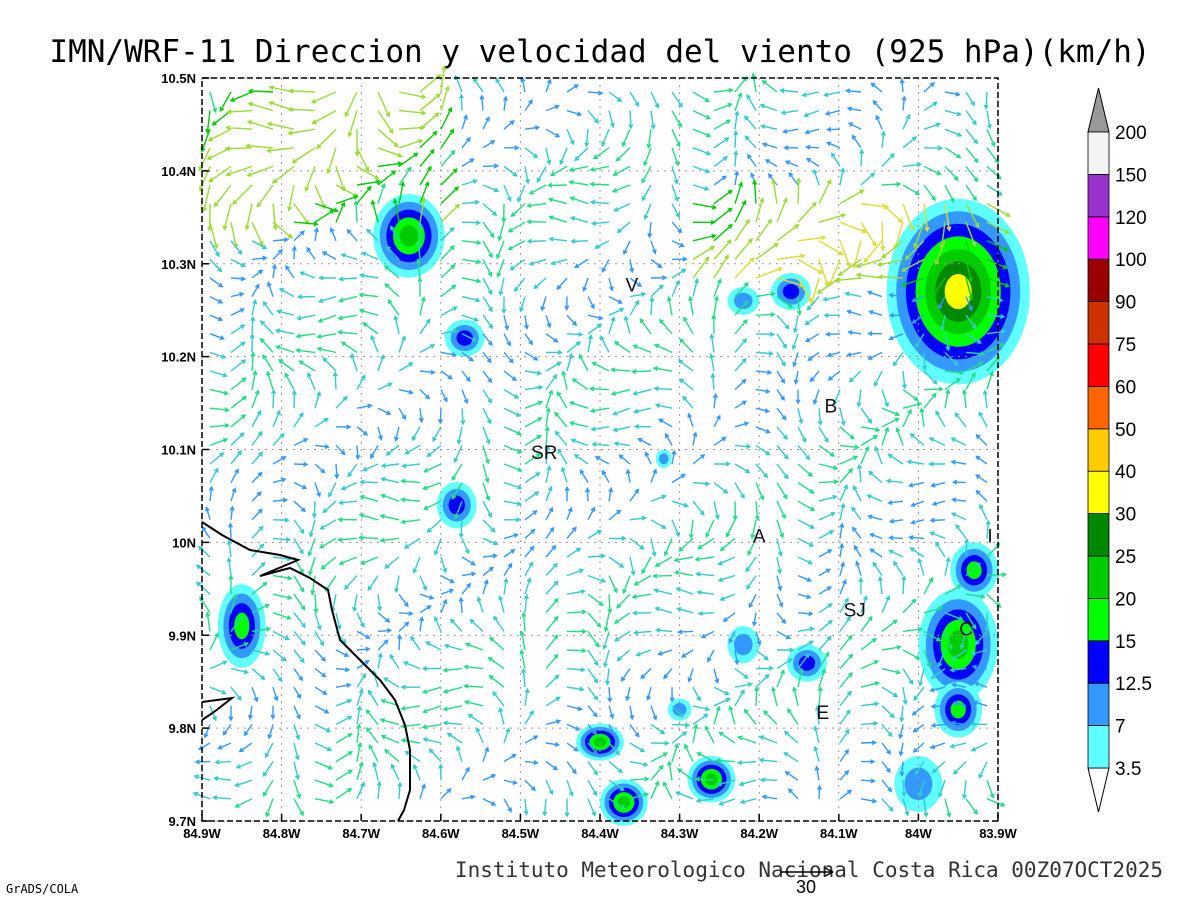 The height and width of the screenshot is (900, 1200). What do you see at coordinates (1125, 642) in the screenshot?
I see `colorbar-label-3: 15` at bounding box center [1125, 642].